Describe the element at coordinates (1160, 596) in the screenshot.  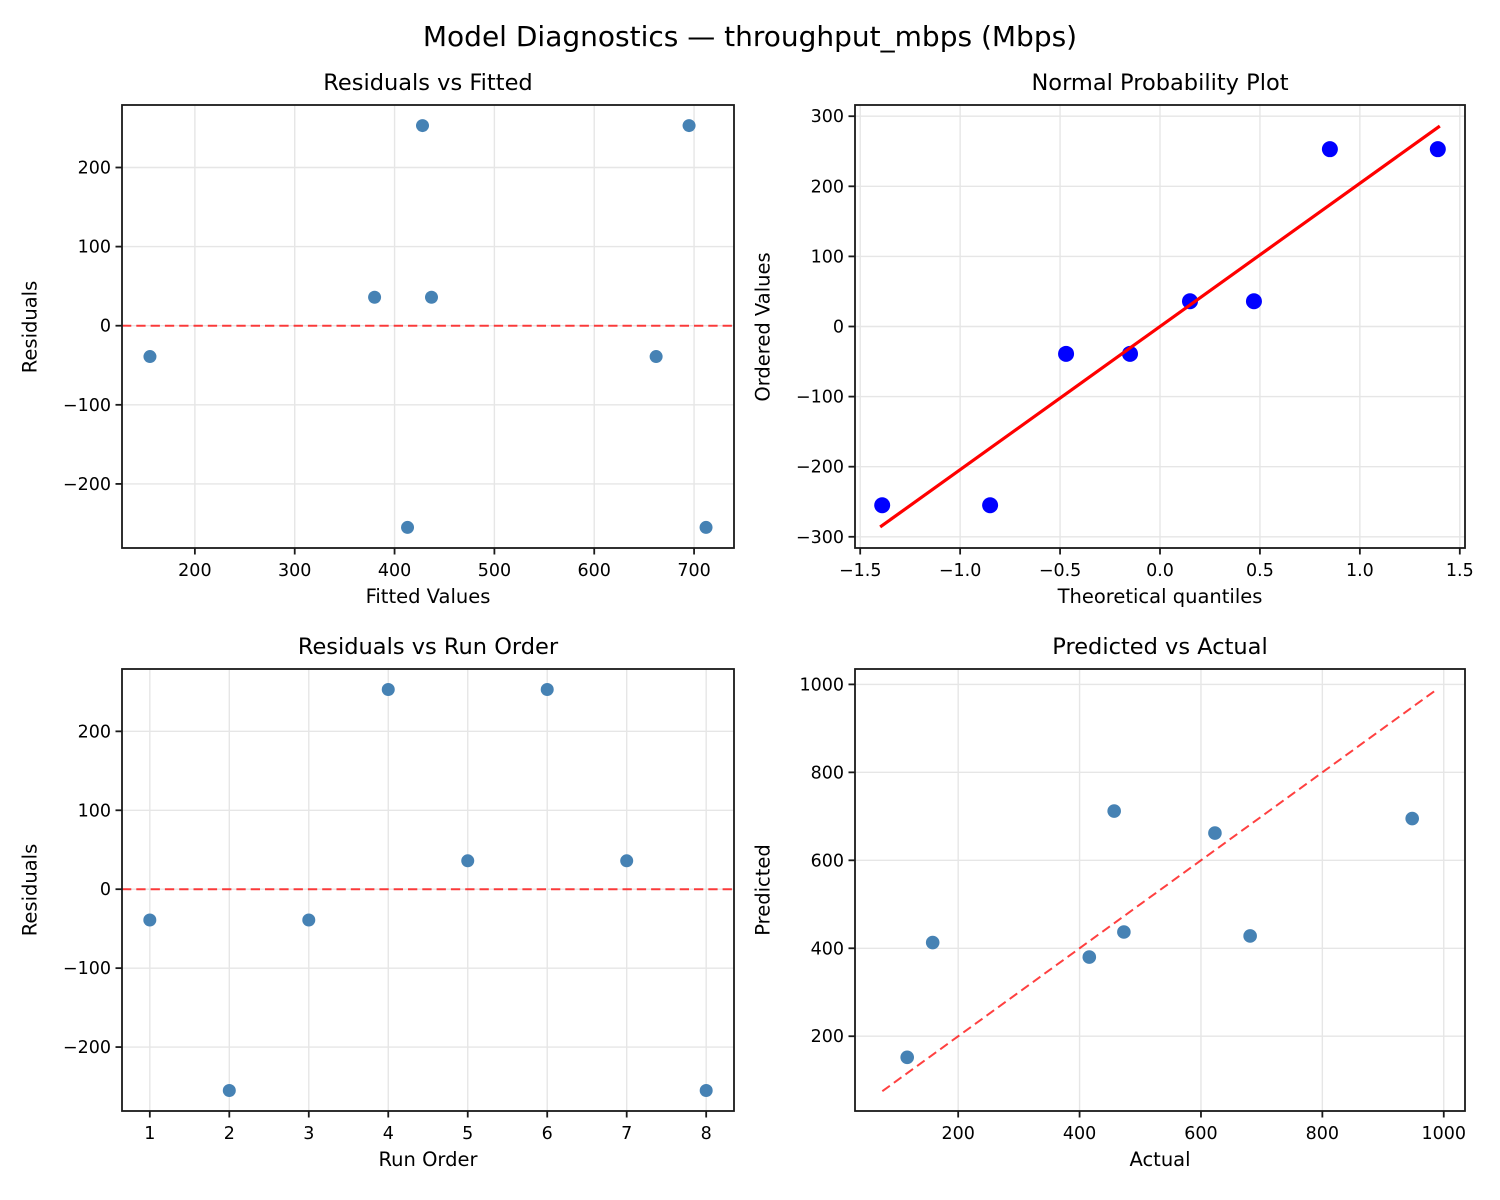
I see `x-axis-label: Theoretical quantiles` at that location.